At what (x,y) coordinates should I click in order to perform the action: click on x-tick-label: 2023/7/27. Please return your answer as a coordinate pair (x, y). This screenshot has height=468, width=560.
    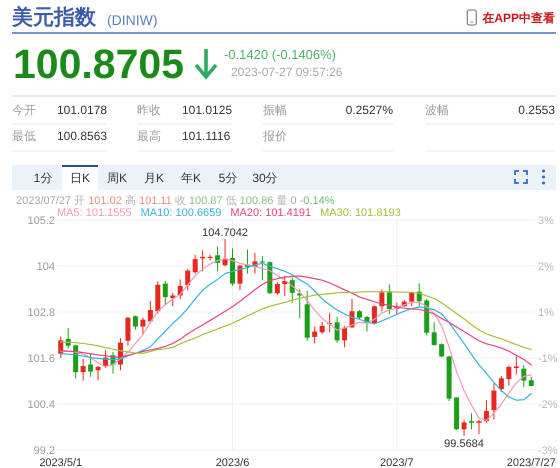
    Looking at the image, I should click on (531, 462).